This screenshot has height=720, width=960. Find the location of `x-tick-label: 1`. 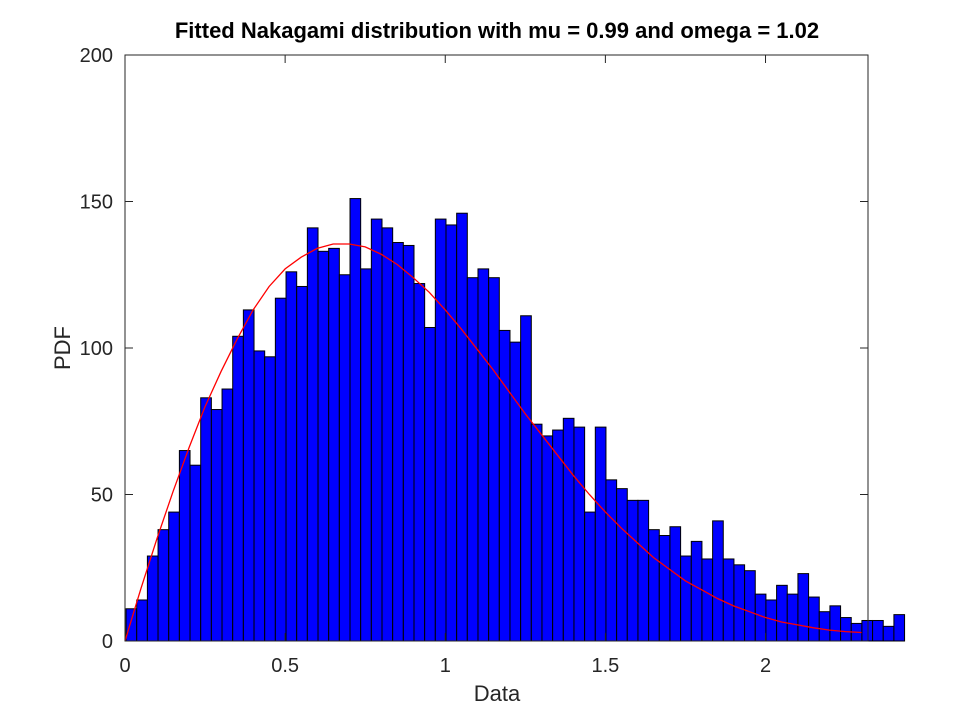

x-tick-label: 1 is located at coordinates (445, 666).